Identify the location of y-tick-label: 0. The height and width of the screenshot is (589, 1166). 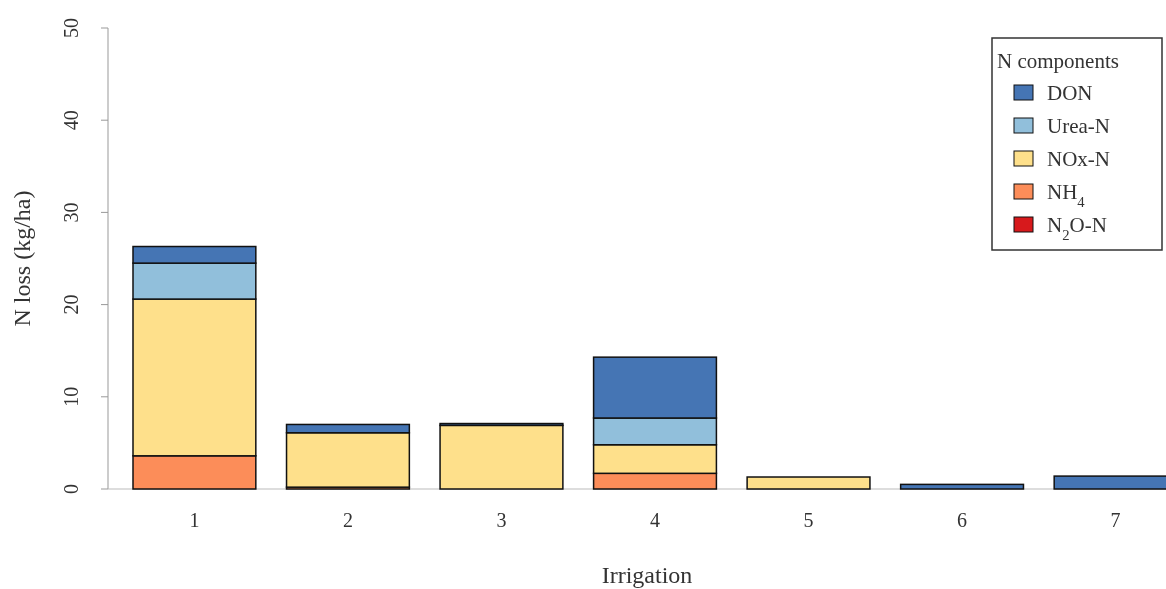
(71, 489).